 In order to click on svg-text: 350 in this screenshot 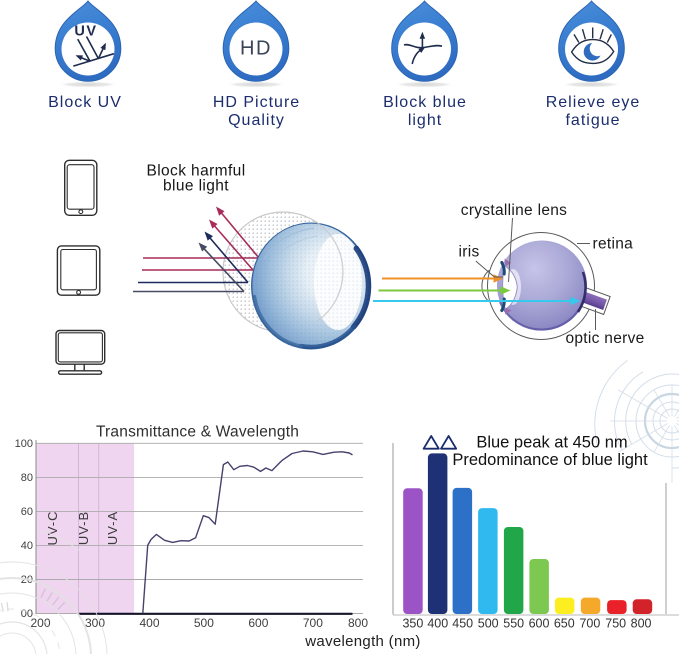, I will do `click(412, 624)`.